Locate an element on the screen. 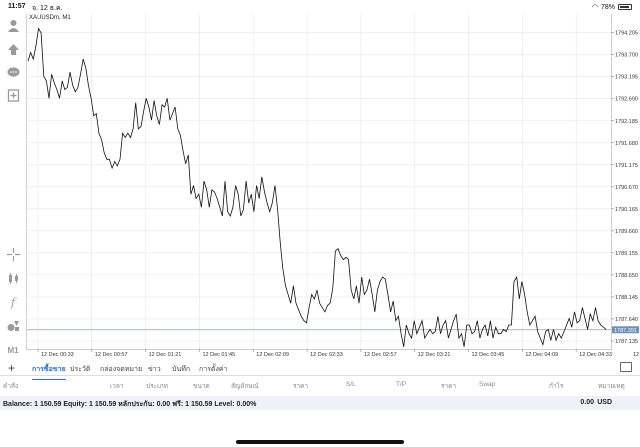 The width and height of the screenshot is (640, 447). price-axis-label: 1790.165 is located at coordinates (626, 210).